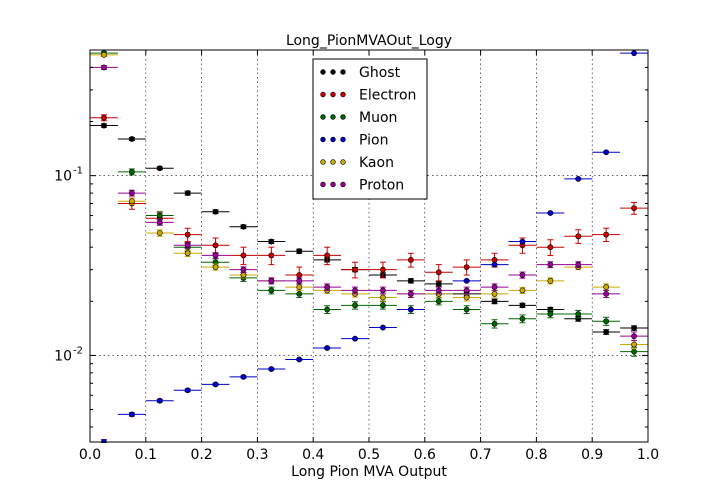  I want to click on legend: Ghost Electron Muon Pion Kaon Proton, so click(370, 129).